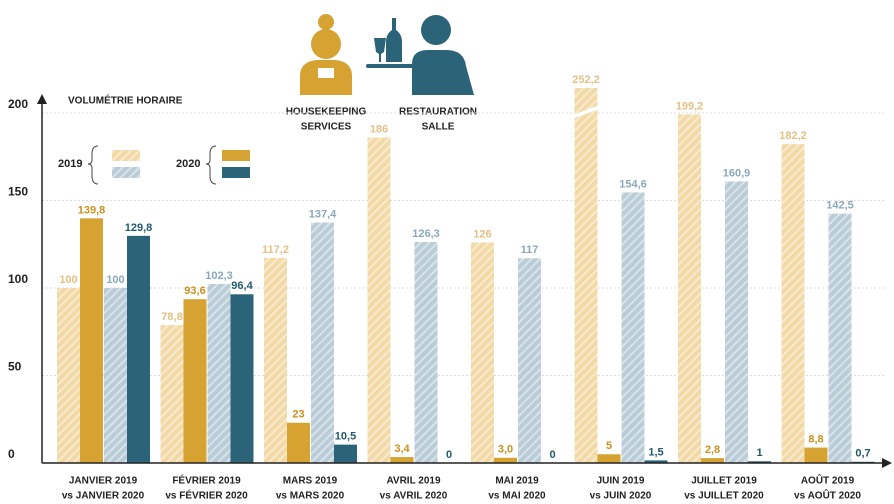 The width and height of the screenshot is (894, 504). I want to click on x-tick-label: AVRIL 2019, so click(413, 481).